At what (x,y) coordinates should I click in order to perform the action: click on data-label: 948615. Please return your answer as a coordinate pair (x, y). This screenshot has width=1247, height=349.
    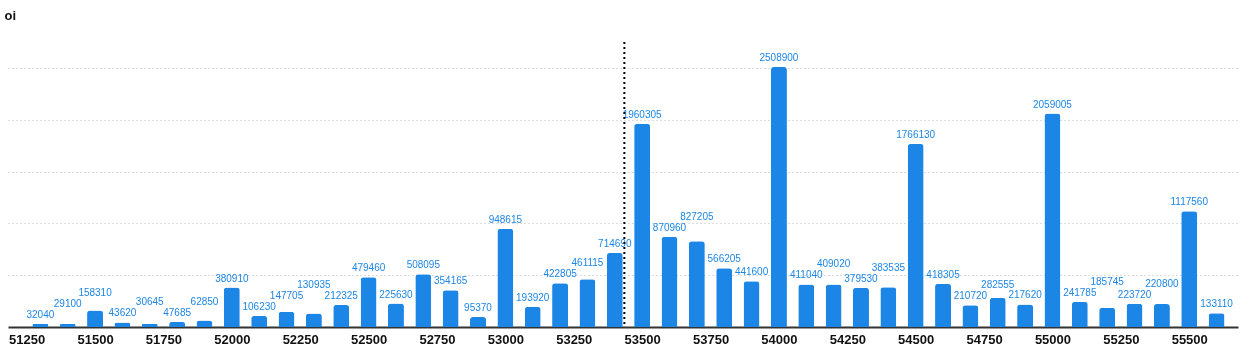
    Looking at the image, I should click on (505, 219).